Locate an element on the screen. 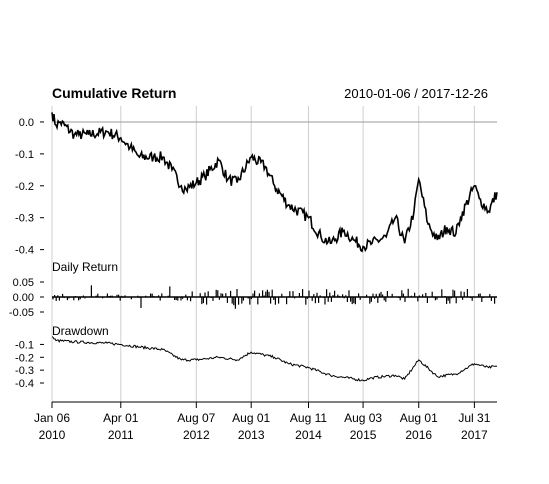 This screenshot has height=484, width=549. y-tick-label: -0.05 is located at coordinates (21, 313).